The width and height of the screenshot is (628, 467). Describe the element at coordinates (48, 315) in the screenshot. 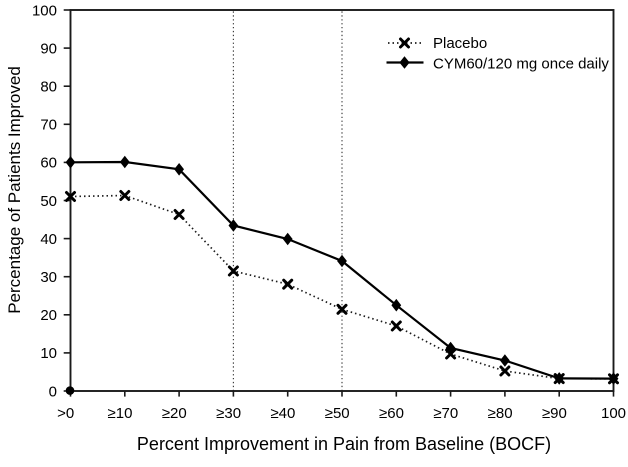

I see `svg-text: 20` at that location.